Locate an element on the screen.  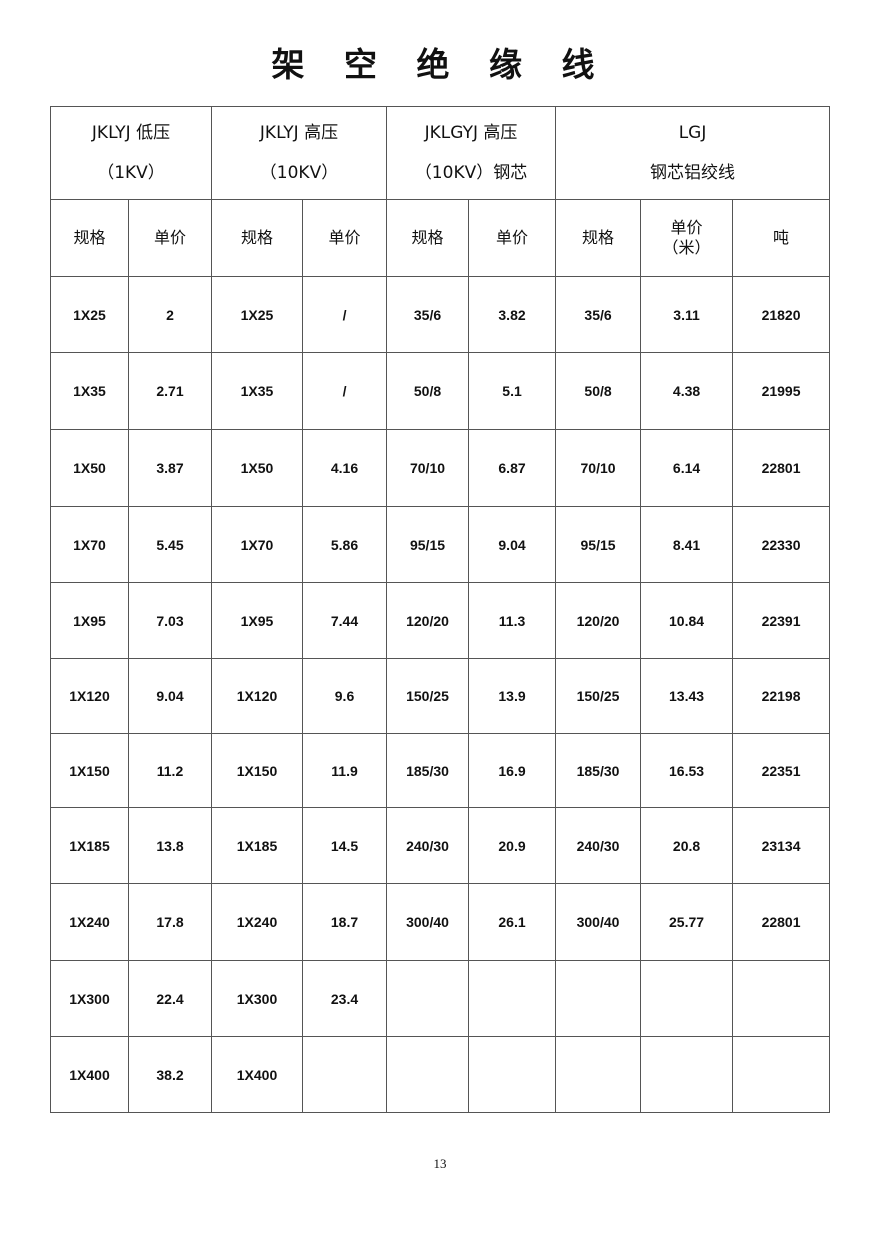
group-header-jklyj-high: JKLYJ 高压 （10KV） is located at coordinates (299, 153).